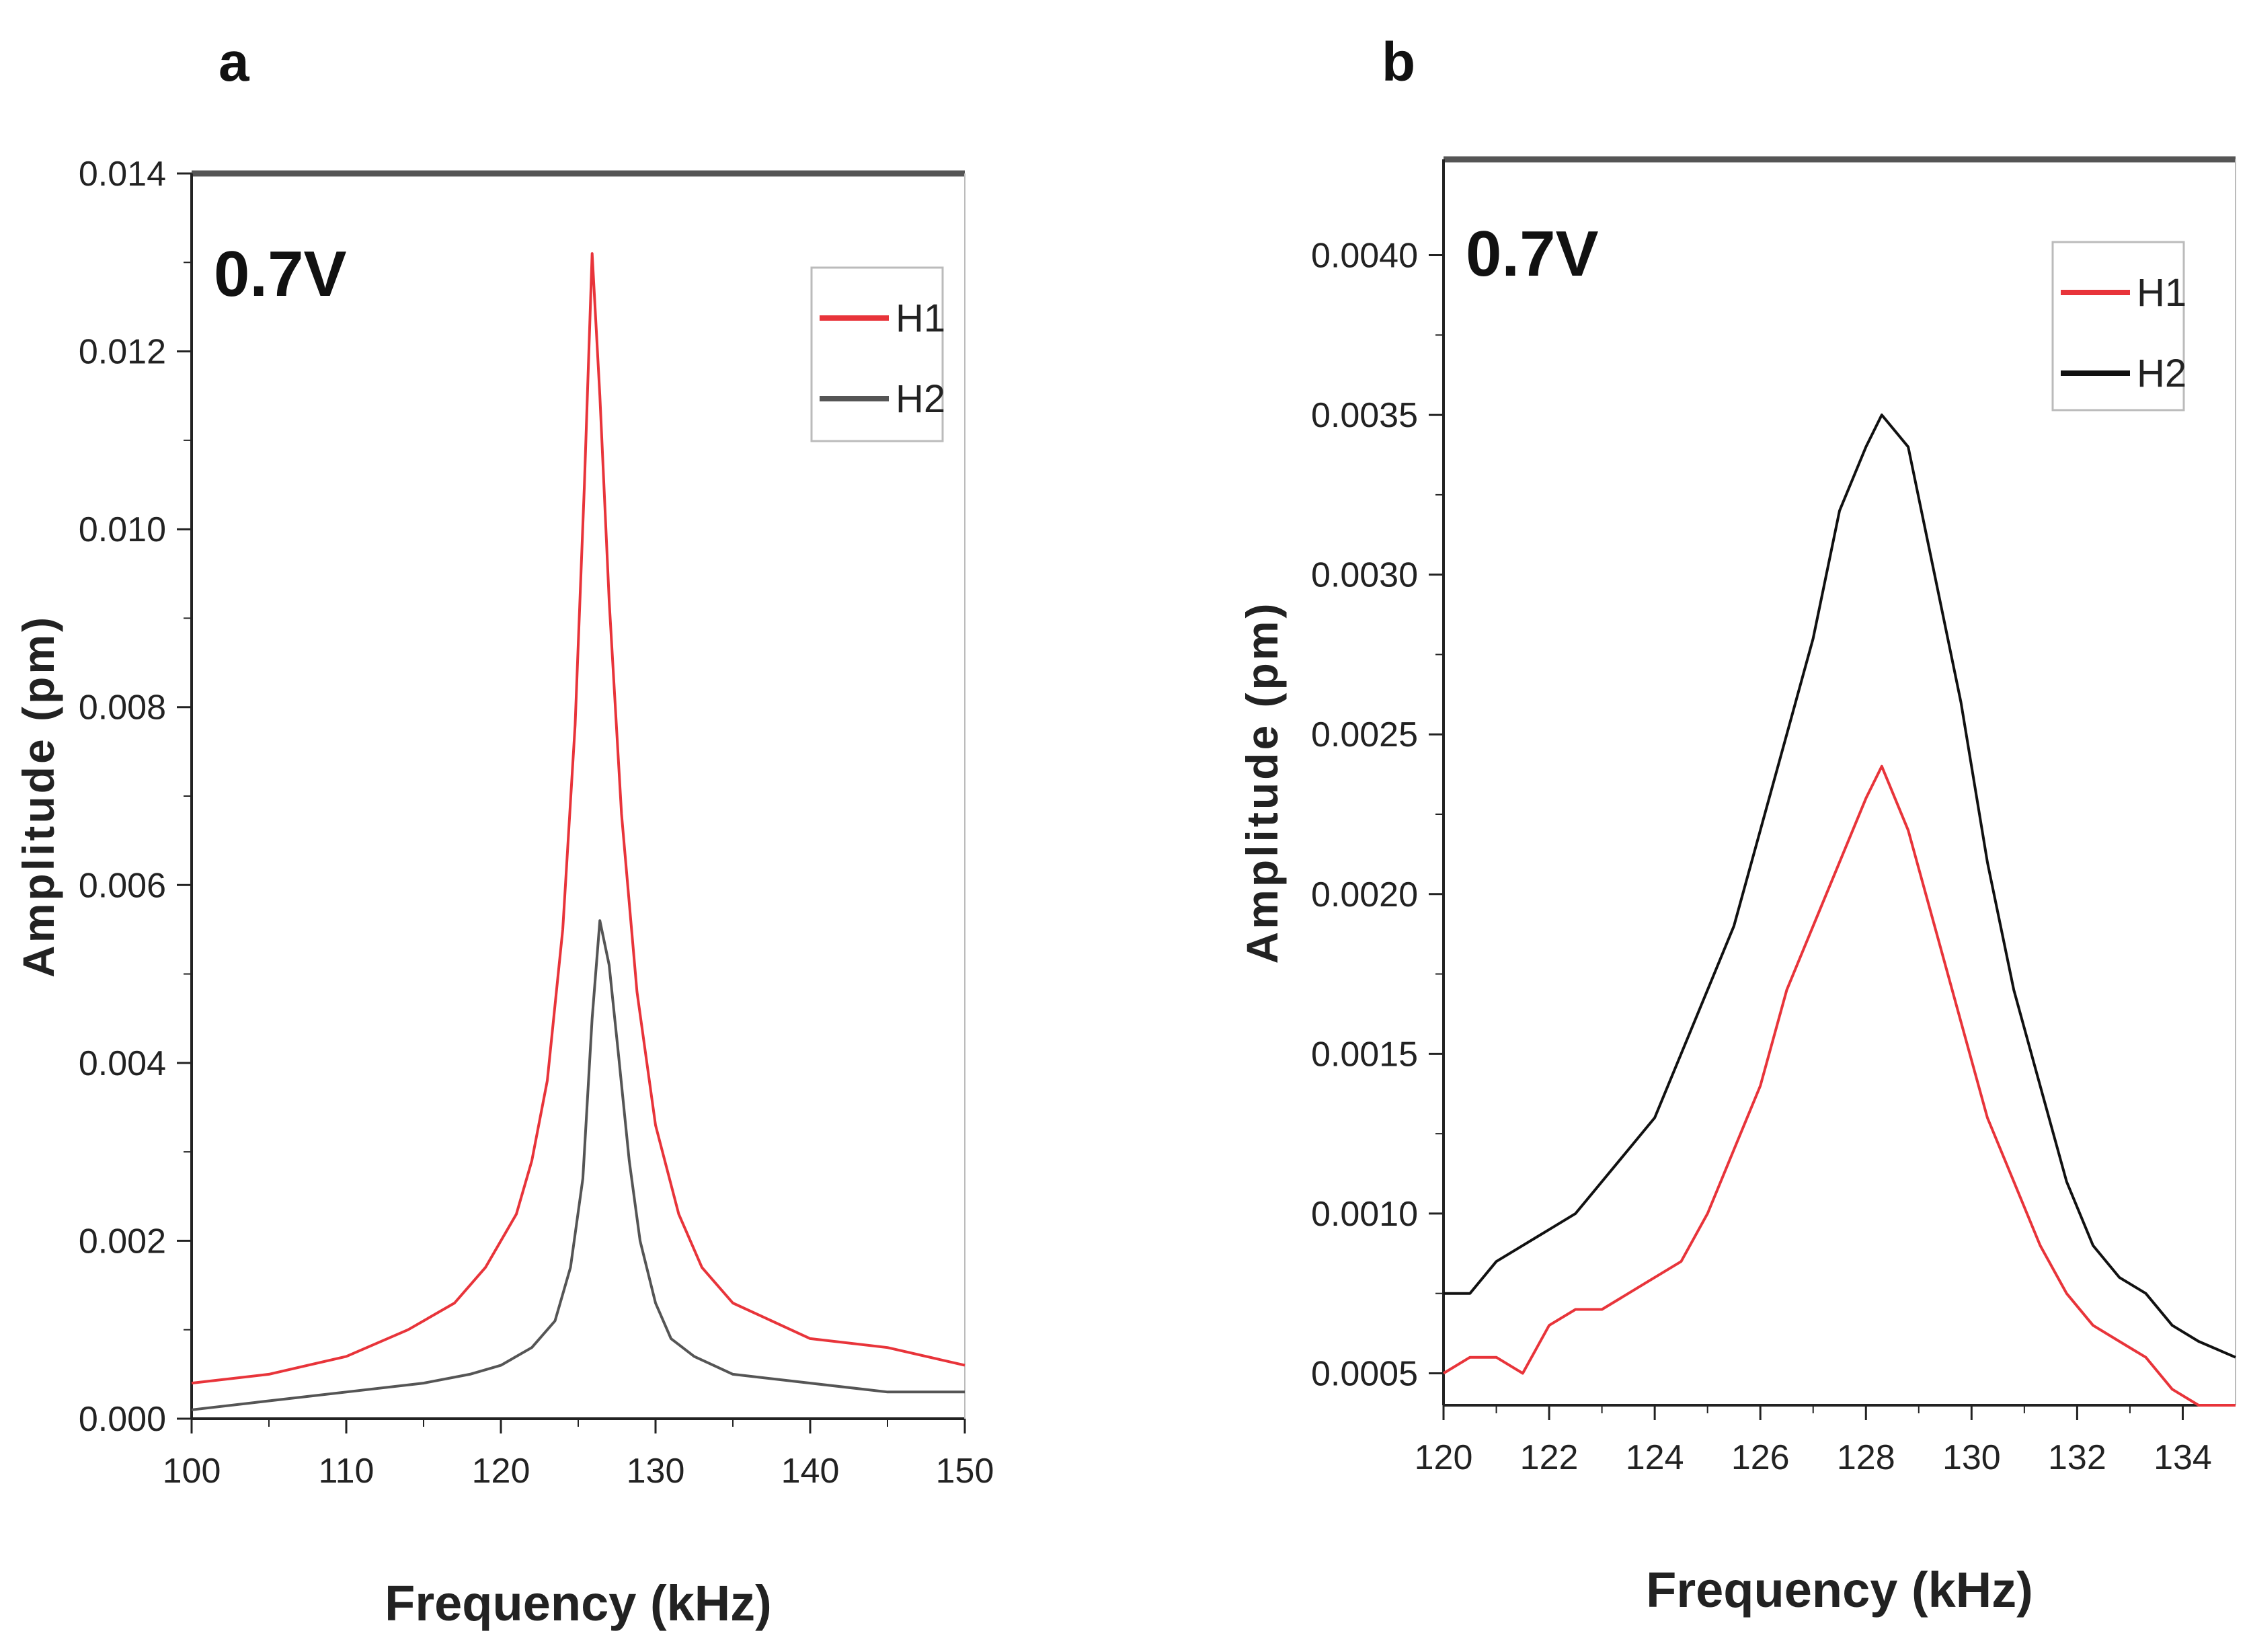  What do you see at coordinates (1364, 734) in the screenshot?
I see `y-tick-label: 0.0025` at bounding box center [1364, 734].